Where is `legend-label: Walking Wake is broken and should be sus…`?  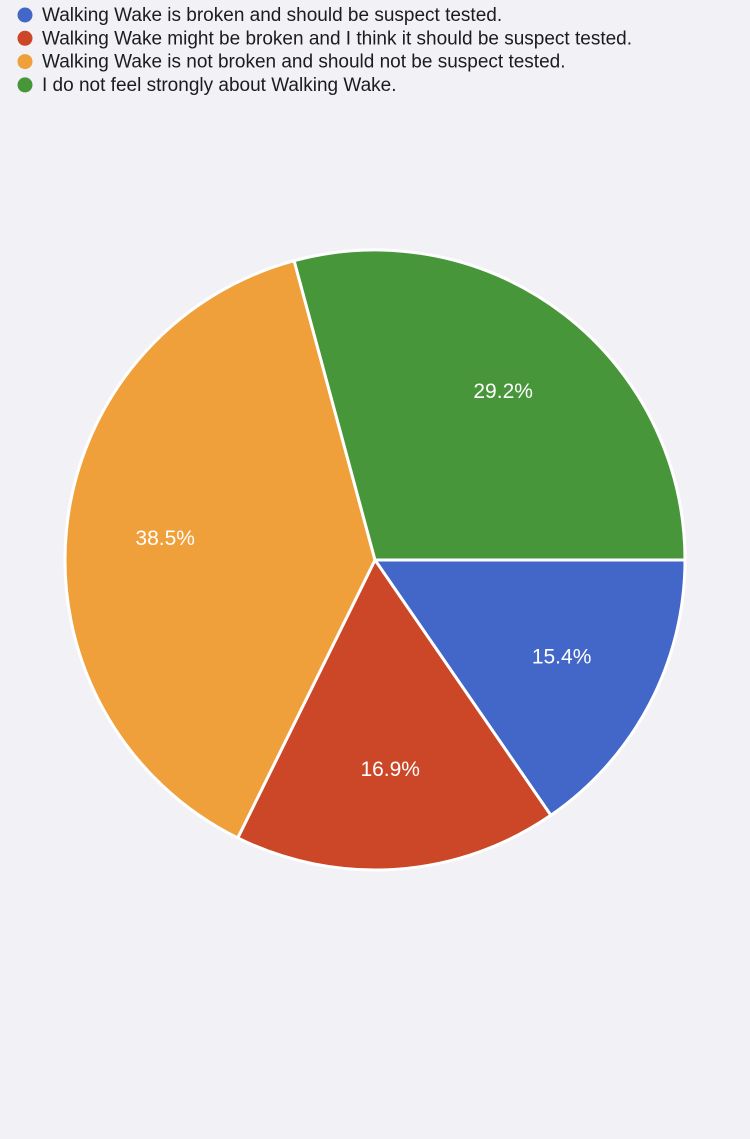
legend-label: Walking Wake is broken and should be sus… is located at coordinates (272, 15).